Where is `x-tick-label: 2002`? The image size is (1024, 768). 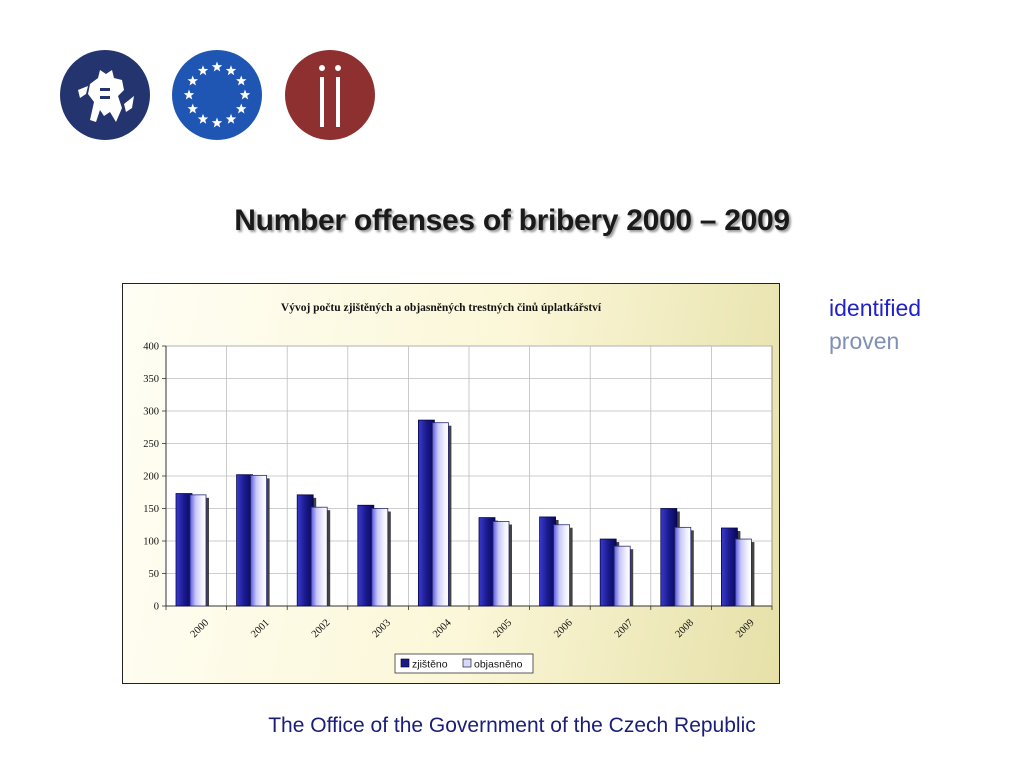
x-tick-label: 2002 is located at coordinates (321, 628).